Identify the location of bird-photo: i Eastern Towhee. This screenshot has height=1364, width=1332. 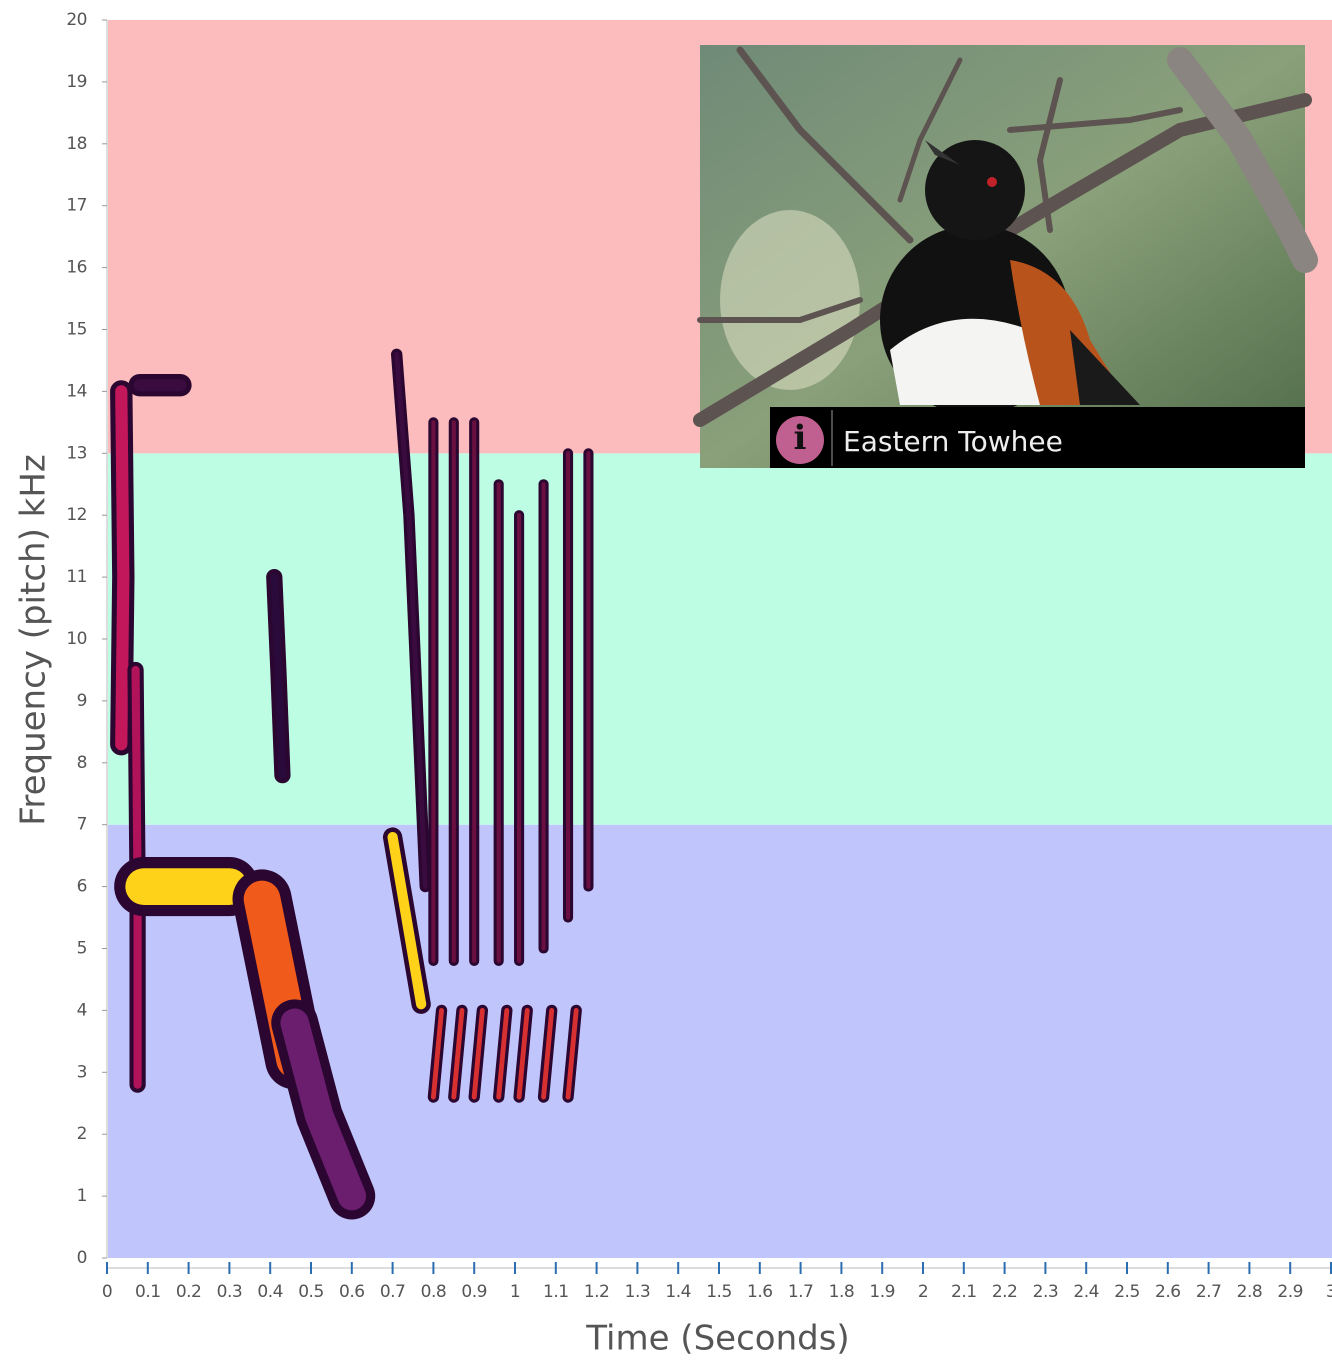
(1005, 256).